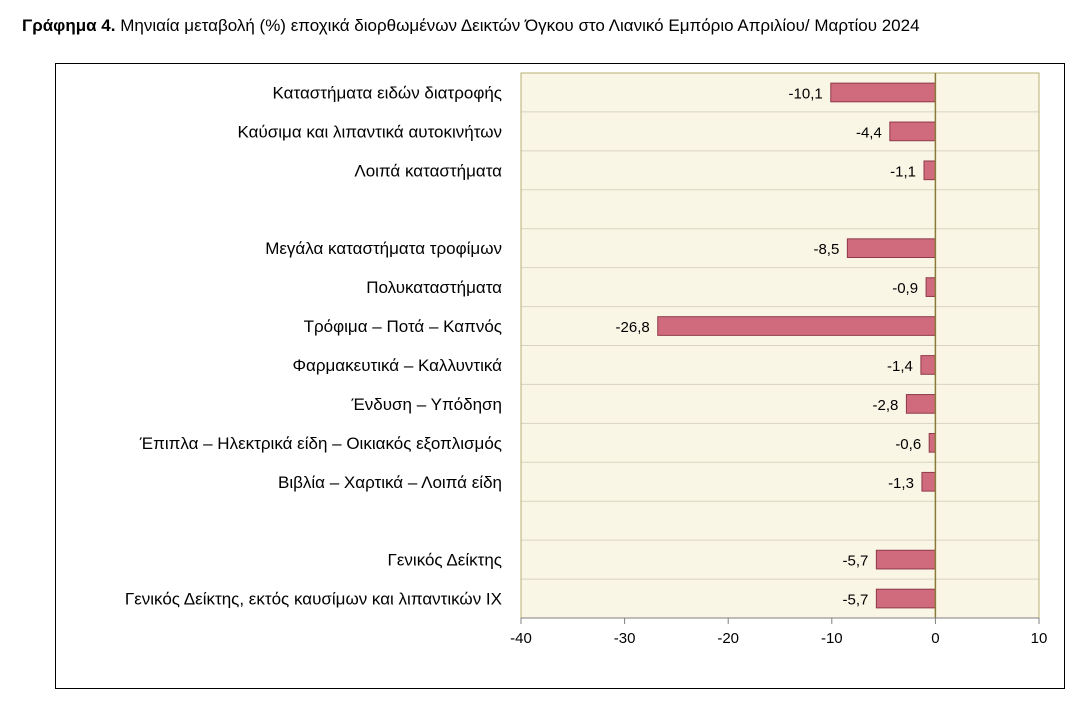 The height and width of the screenshot is (720, 1079). I want to click on data-label: -0,9, so click(905, 288).